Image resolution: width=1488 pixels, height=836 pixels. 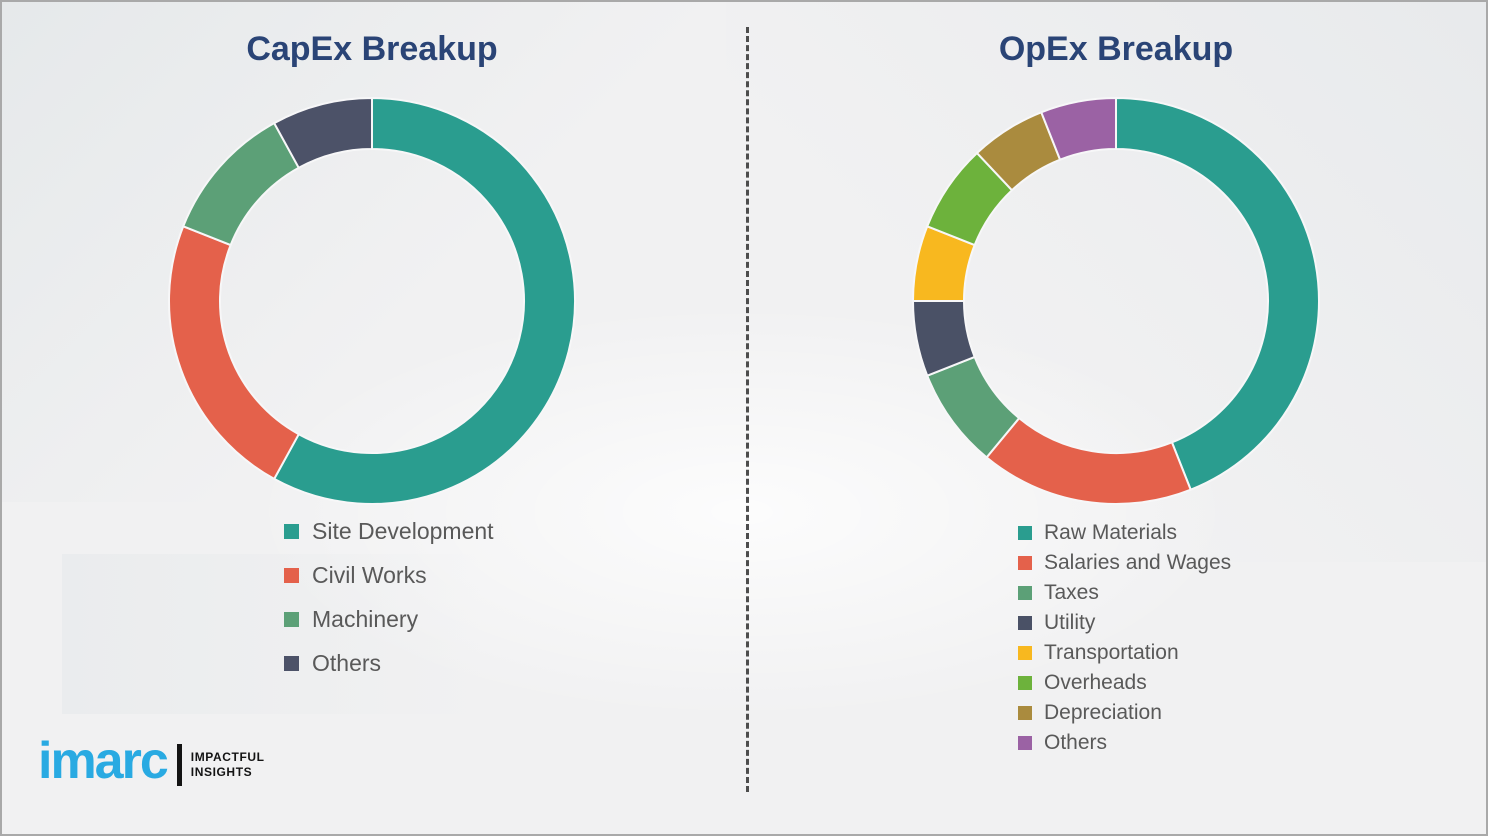 I want to click on legend-item-site-development: Site Development, so click(x=389, y=531).